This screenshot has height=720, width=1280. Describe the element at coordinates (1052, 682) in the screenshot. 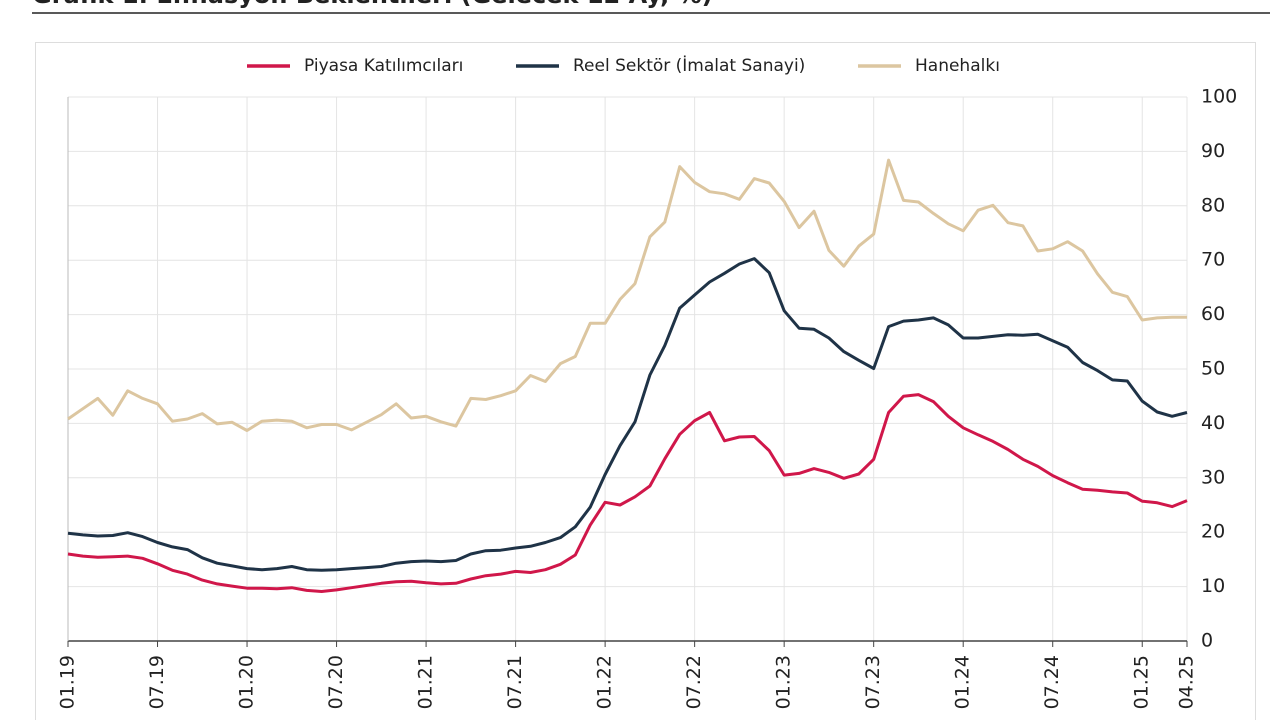

I see `x-tick-label: 07.24` at that location.